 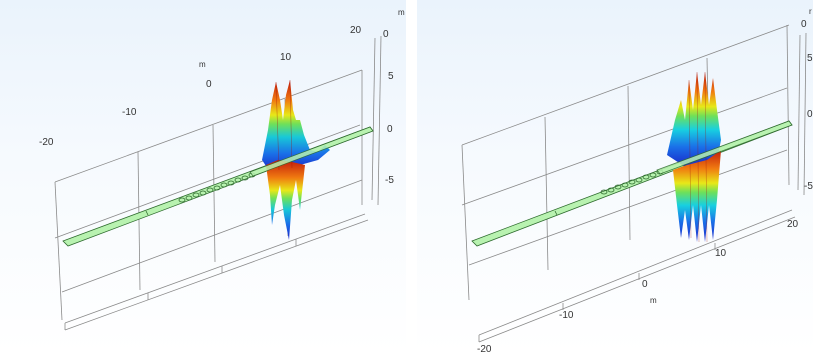 I want to click on wave-crest-lines, so click(x=284, y=125).